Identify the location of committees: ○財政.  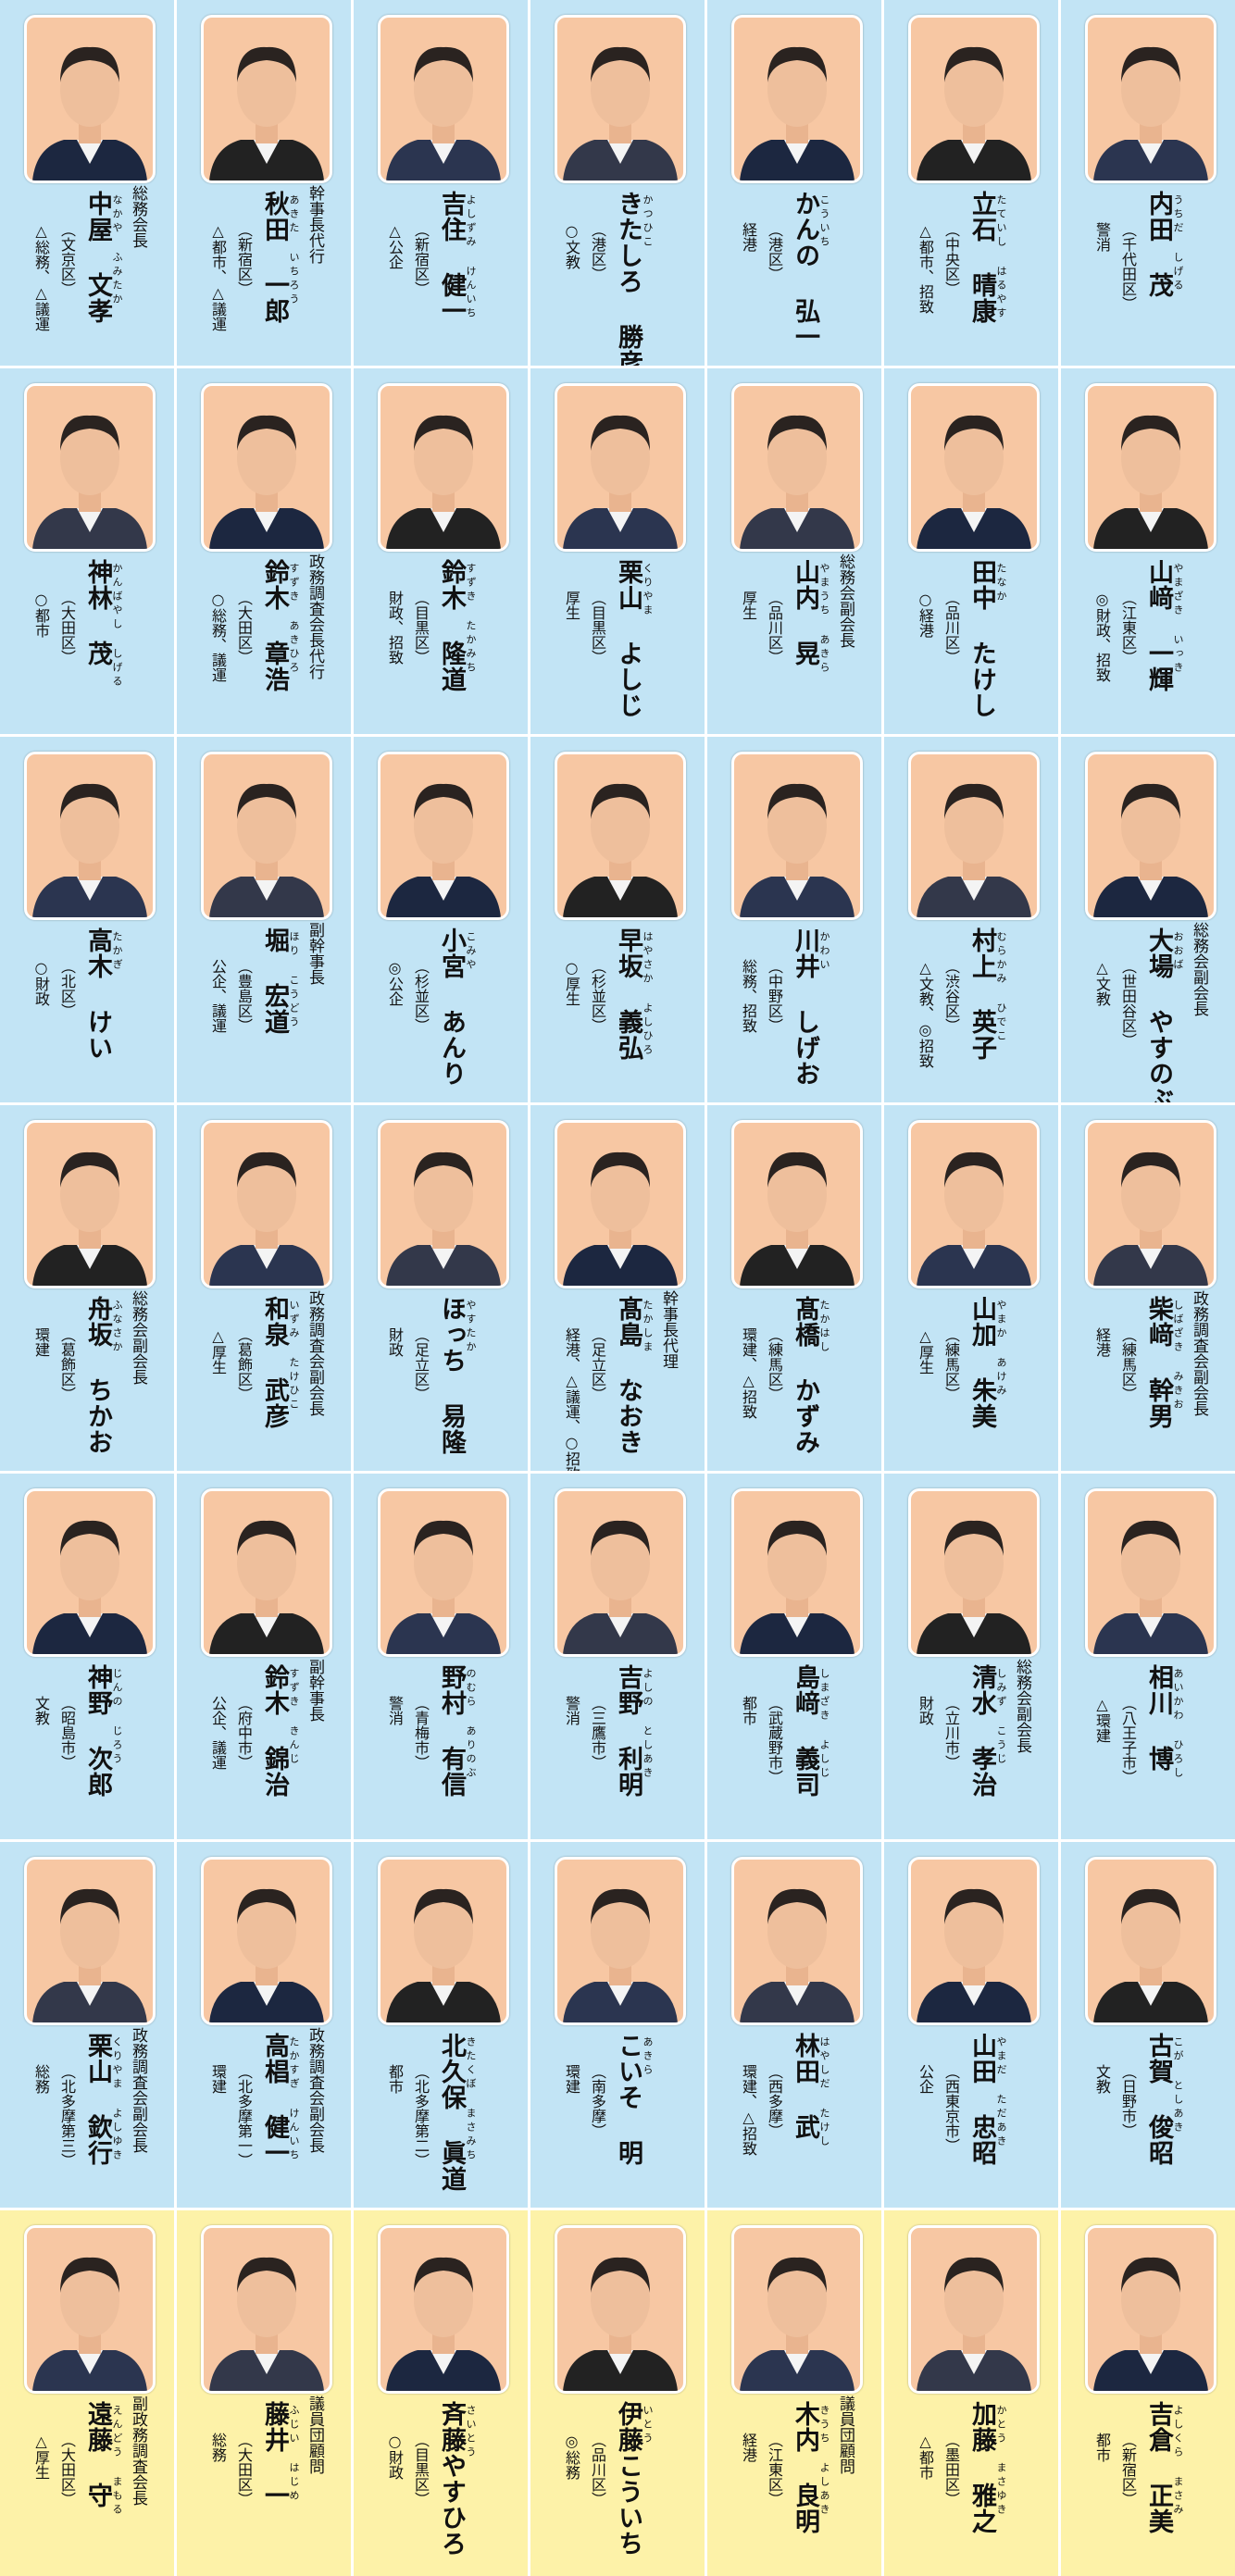
(41, 983).